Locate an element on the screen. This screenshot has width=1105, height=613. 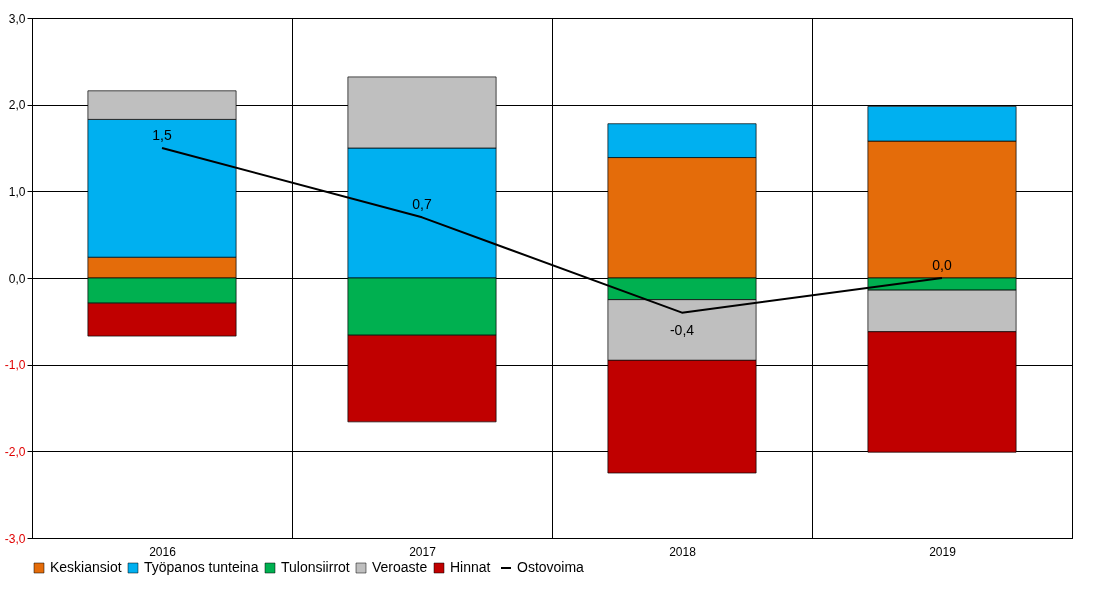
legend-label: Työpanos tunteina is located at coordinates (201, 567).